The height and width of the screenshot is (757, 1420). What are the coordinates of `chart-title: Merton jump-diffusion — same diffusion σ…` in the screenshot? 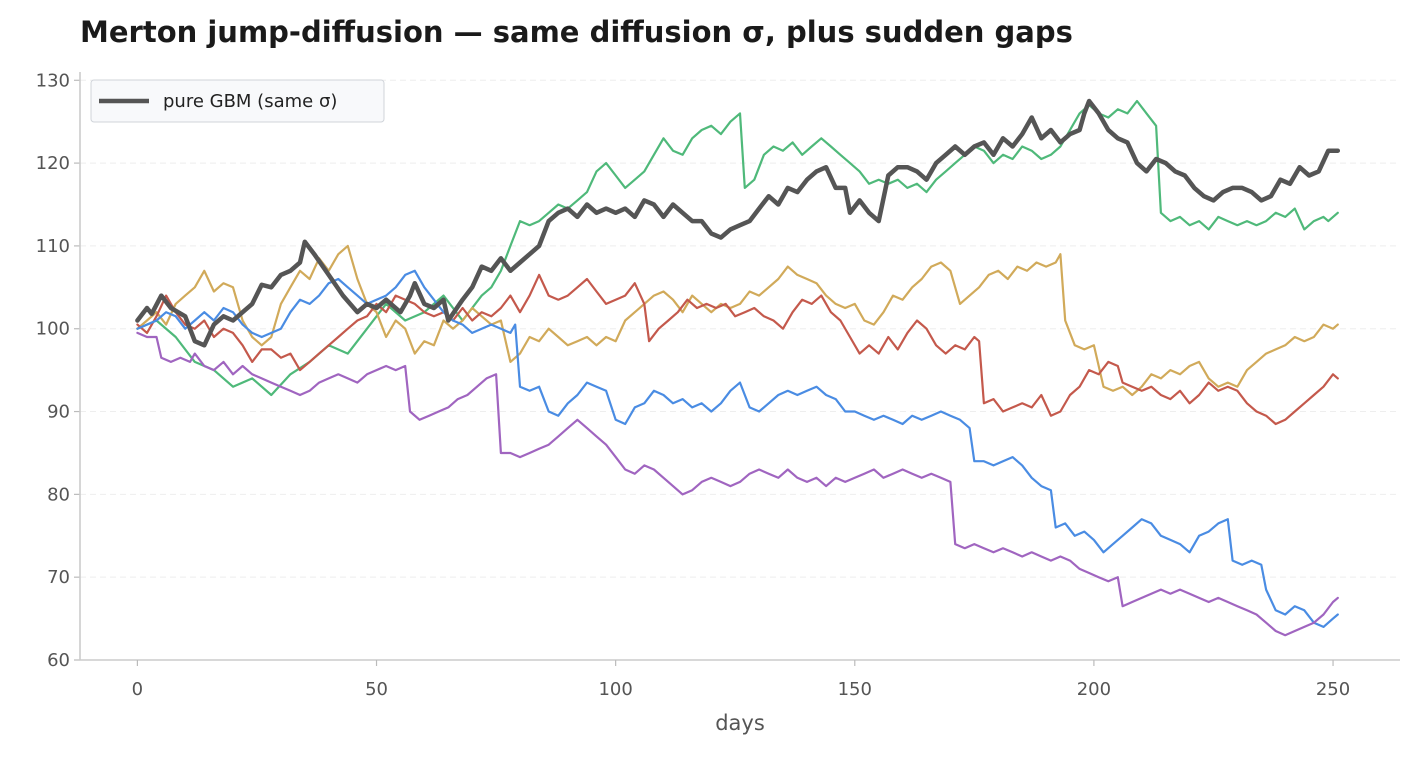 It's located at (576, 32).